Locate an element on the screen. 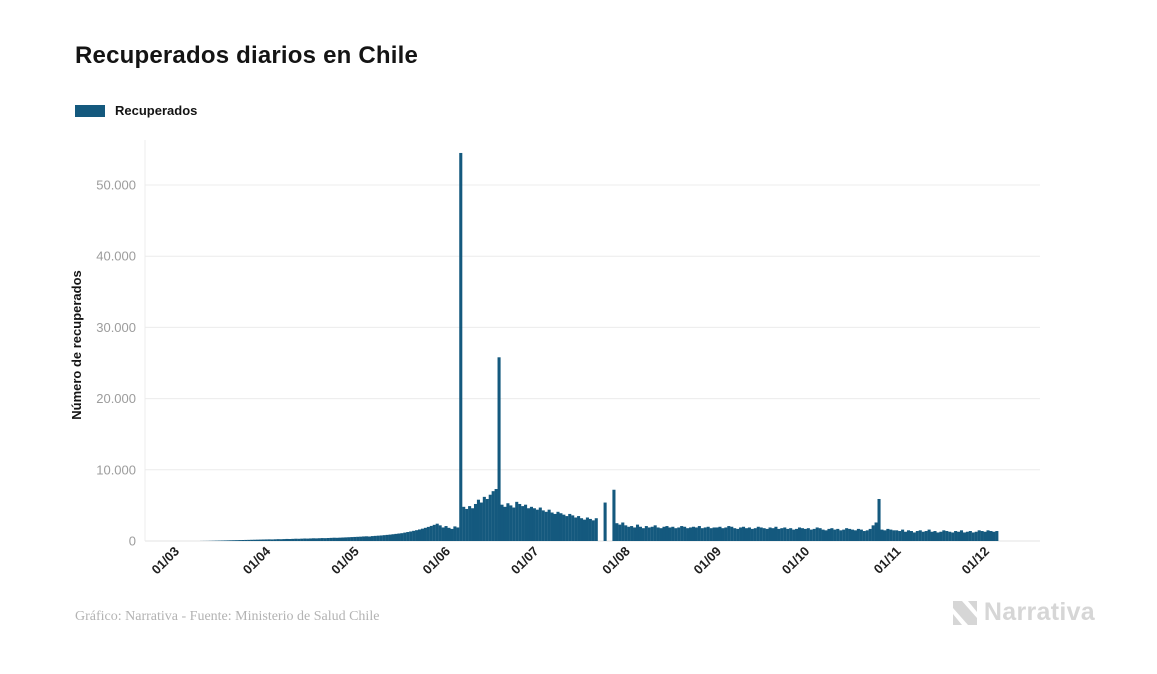 The image size is (1157, 674). legend-swatch-recuperados is located at coordinates (90, 110).